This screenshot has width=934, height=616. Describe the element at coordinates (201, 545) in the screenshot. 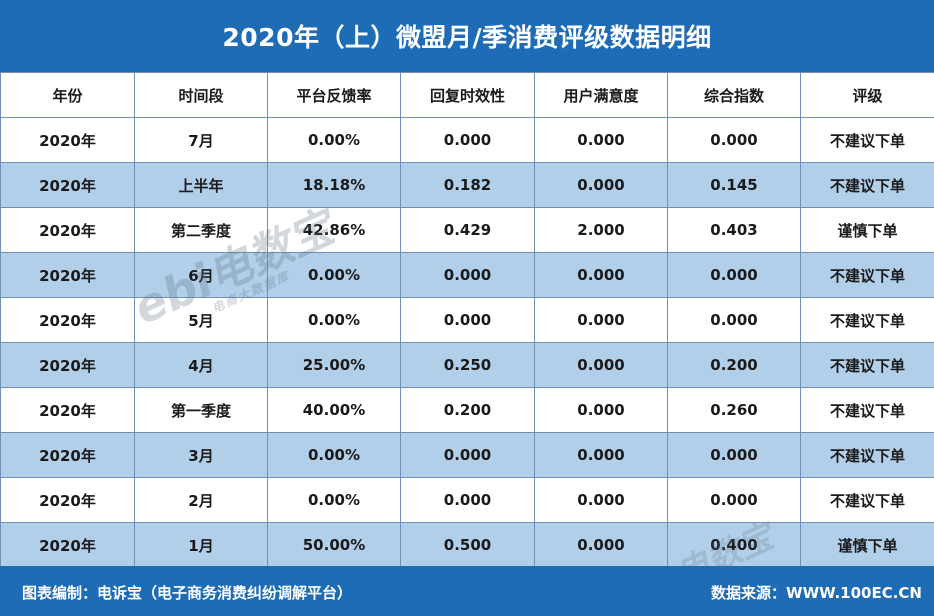

I see `cell-period: 1月` at that location.